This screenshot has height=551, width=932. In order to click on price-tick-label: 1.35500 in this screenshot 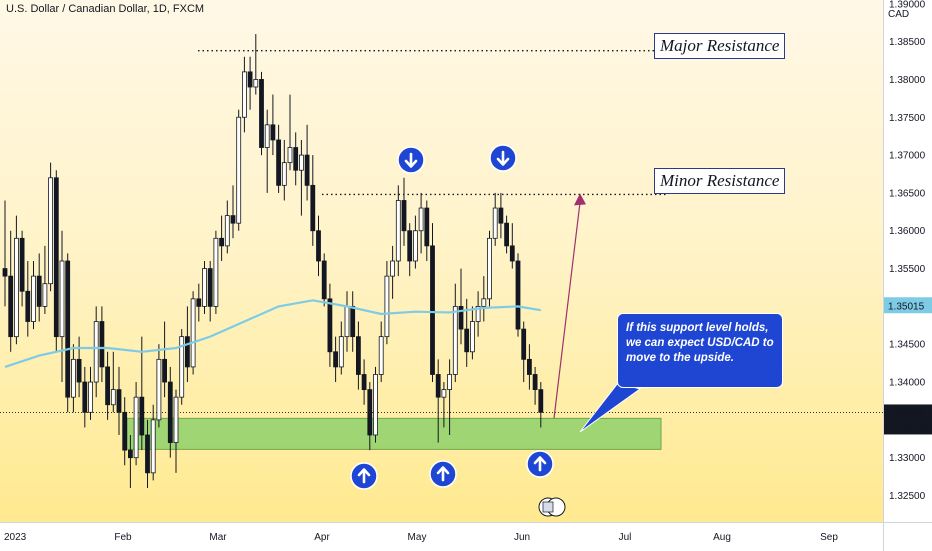, I will do `click(907, 269)`.